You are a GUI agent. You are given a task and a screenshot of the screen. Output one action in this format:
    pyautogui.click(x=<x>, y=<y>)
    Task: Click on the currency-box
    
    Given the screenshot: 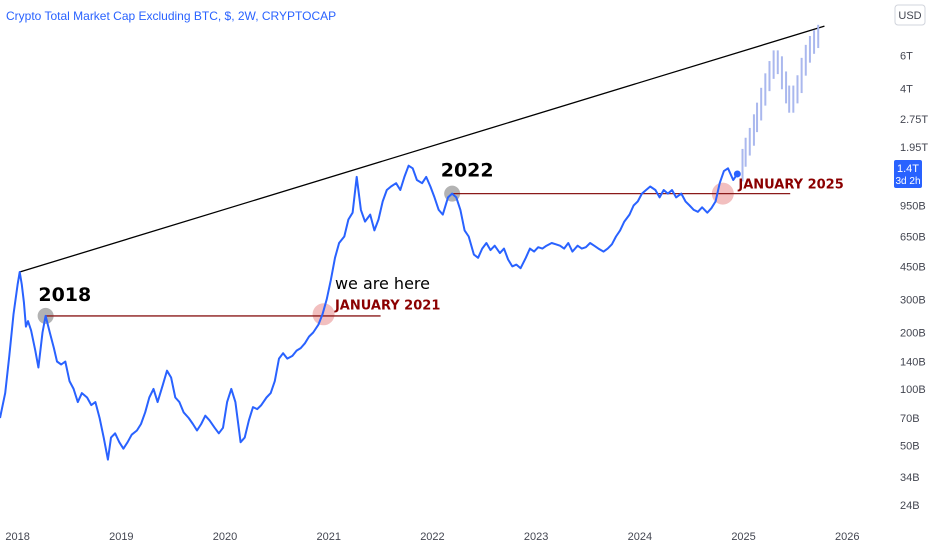 What is the action you would take?
    pyautogui.click(x=910, y=15)
    